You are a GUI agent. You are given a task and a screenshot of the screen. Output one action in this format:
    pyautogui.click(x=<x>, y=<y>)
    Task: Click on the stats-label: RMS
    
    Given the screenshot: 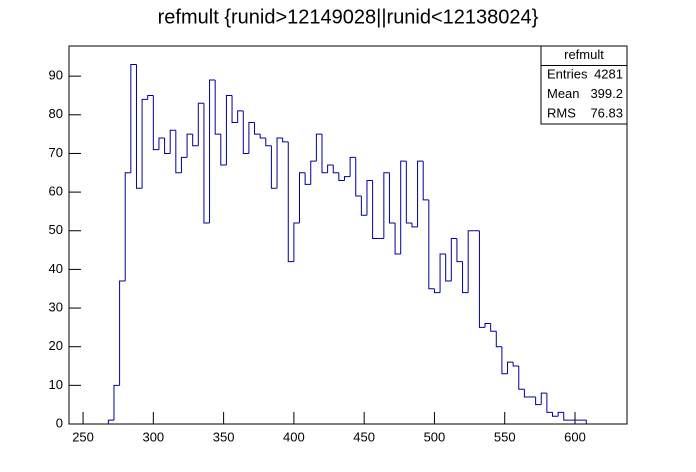 What is the action you would take?
    pyautogui.click(x=561, y=113)
    